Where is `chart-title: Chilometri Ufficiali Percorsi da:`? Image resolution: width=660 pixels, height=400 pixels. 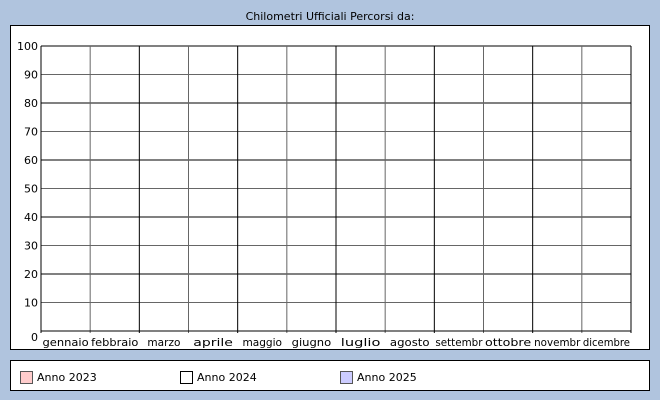 chart-title: Chilometri Ufficiali Percorsi da: is located at coordinates (330, 16).